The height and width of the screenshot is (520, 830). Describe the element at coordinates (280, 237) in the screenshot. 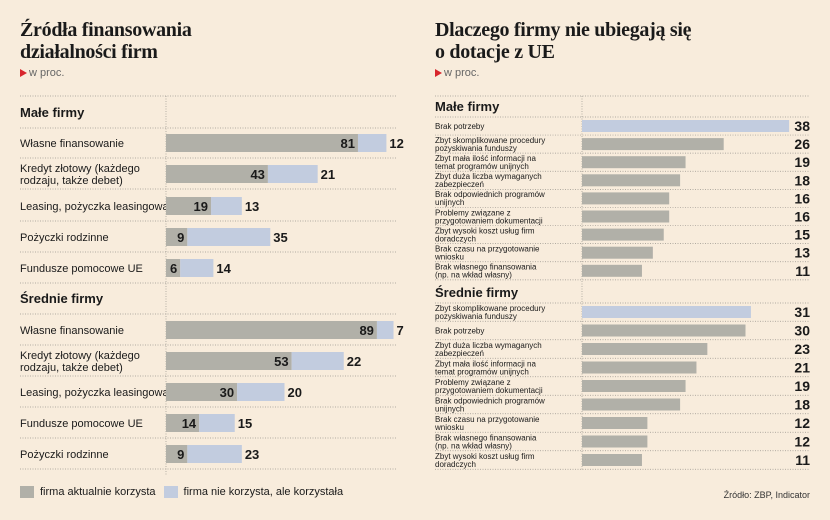

I see `bar-value-past: 35` at that location.